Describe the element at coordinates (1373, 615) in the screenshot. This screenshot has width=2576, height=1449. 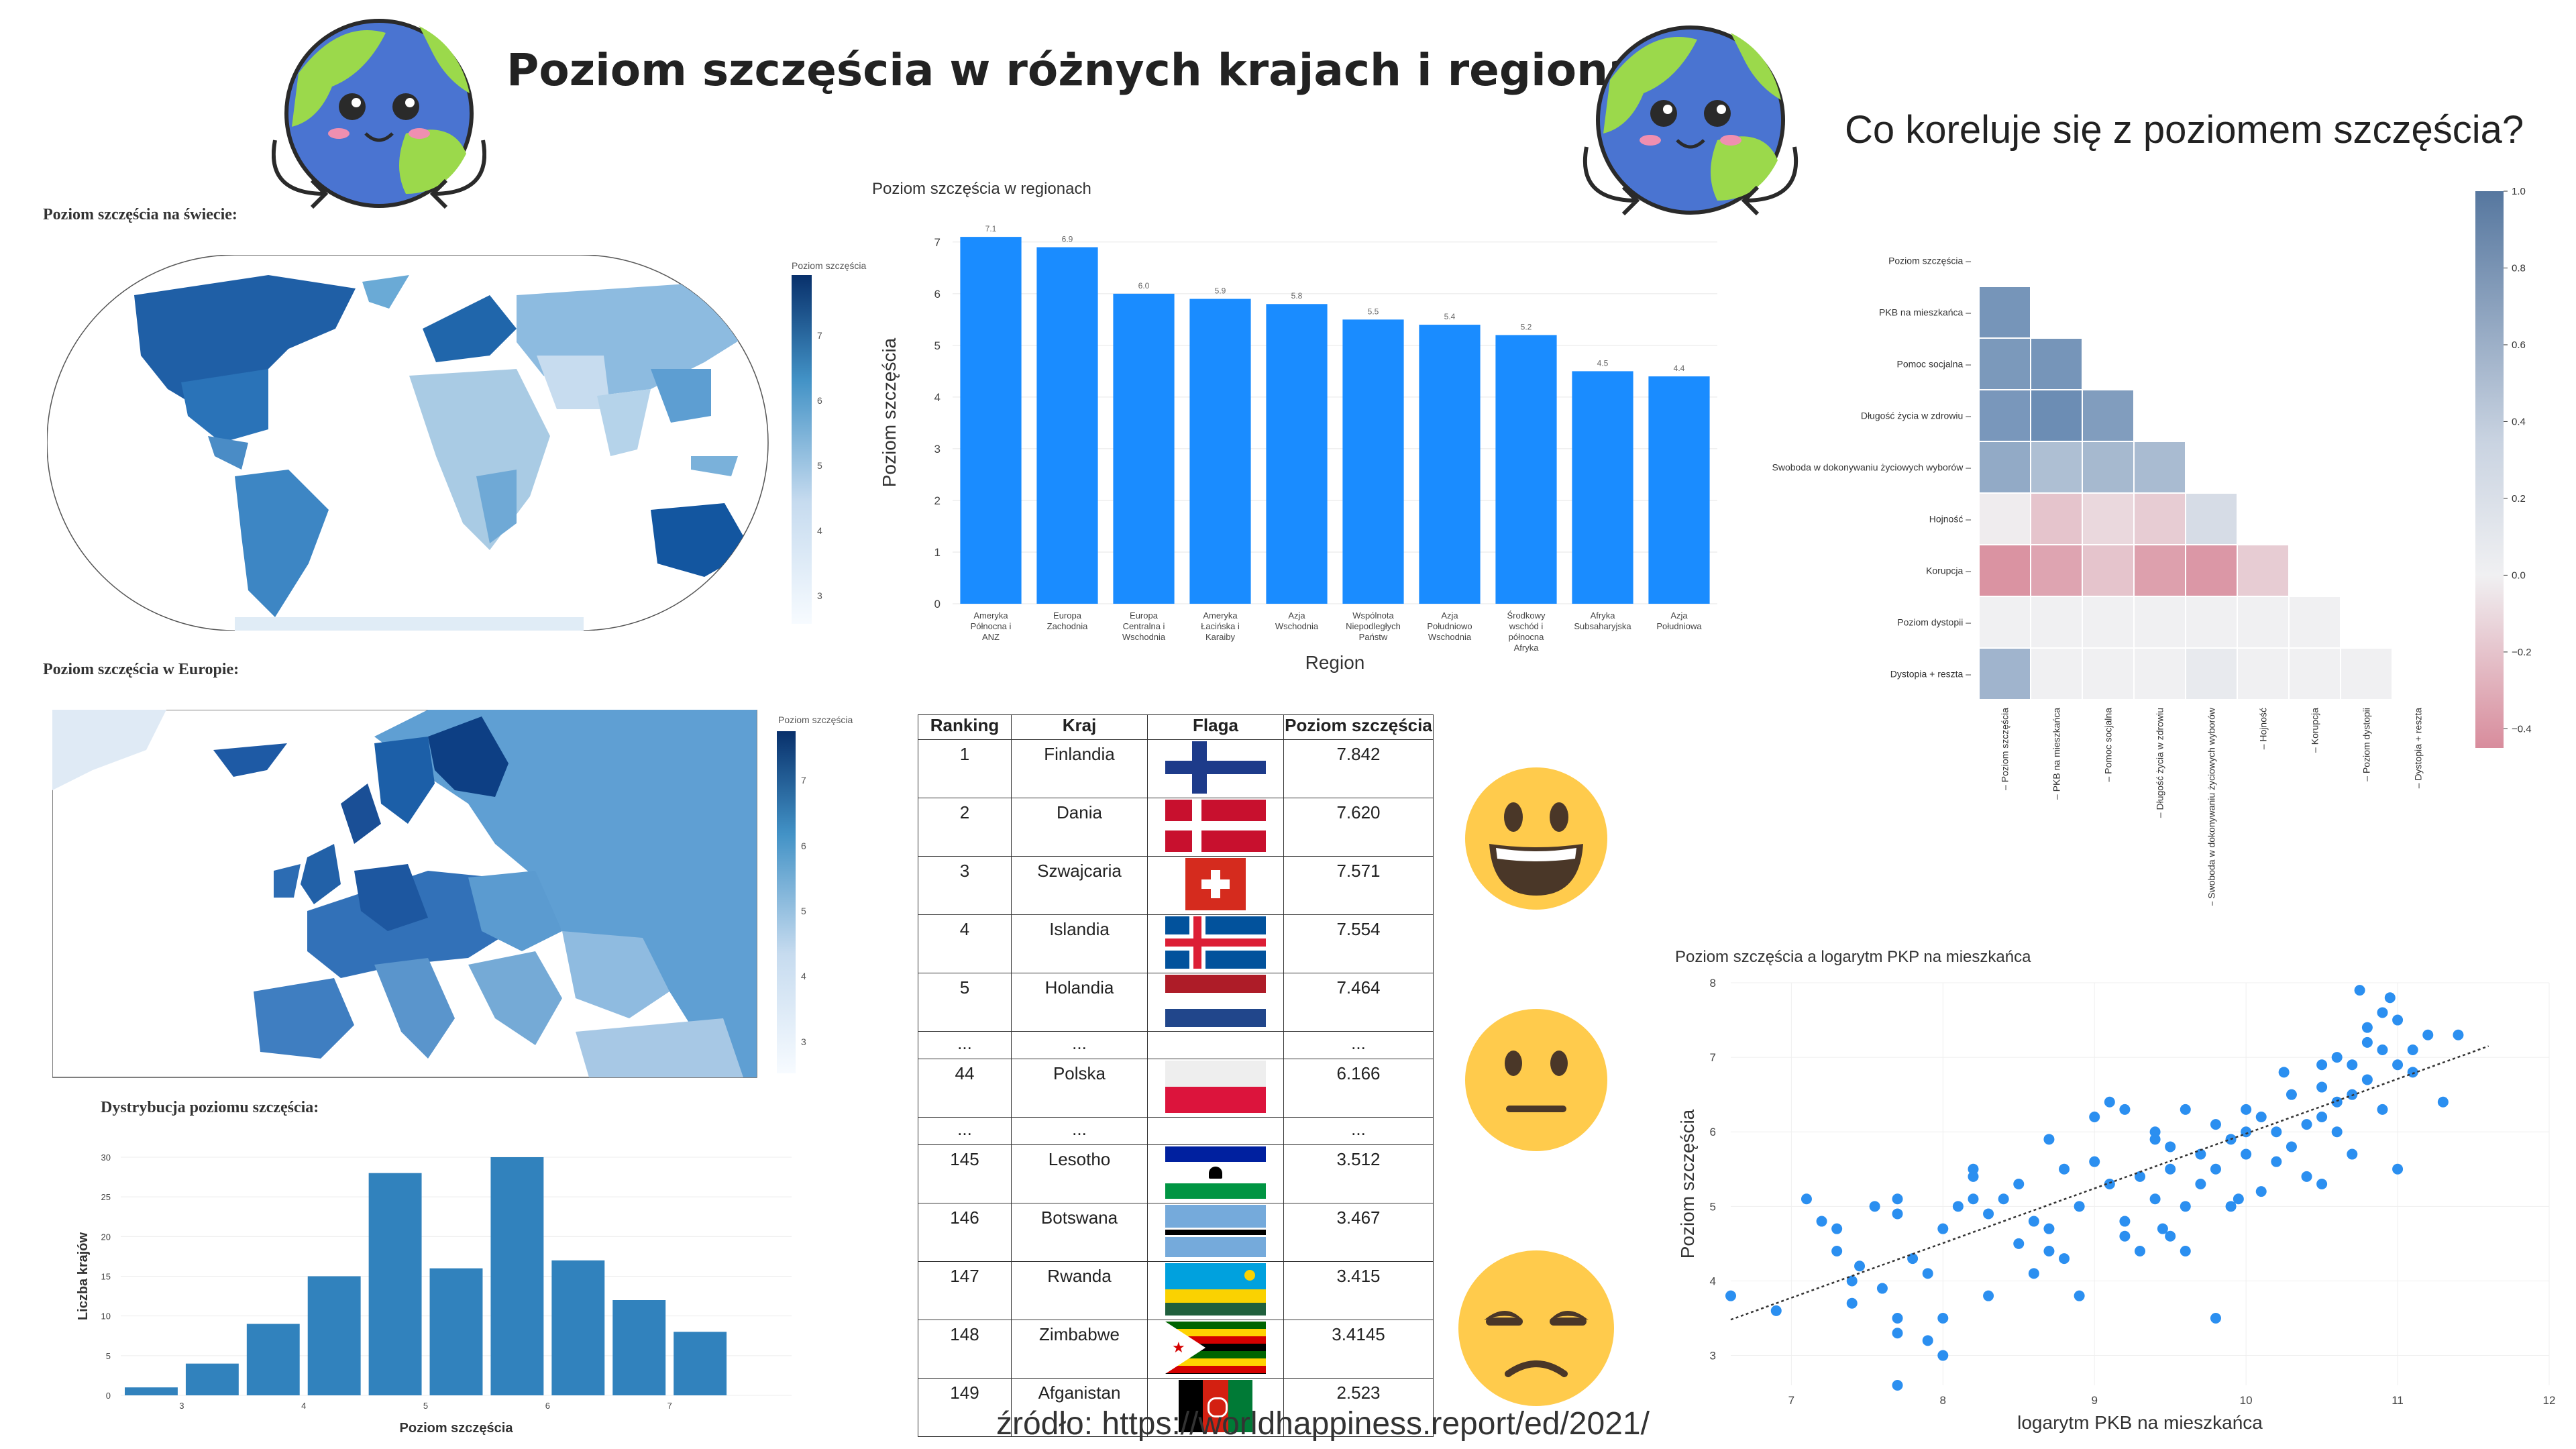
I see `x-tick-label: Wspólnota` at that location.